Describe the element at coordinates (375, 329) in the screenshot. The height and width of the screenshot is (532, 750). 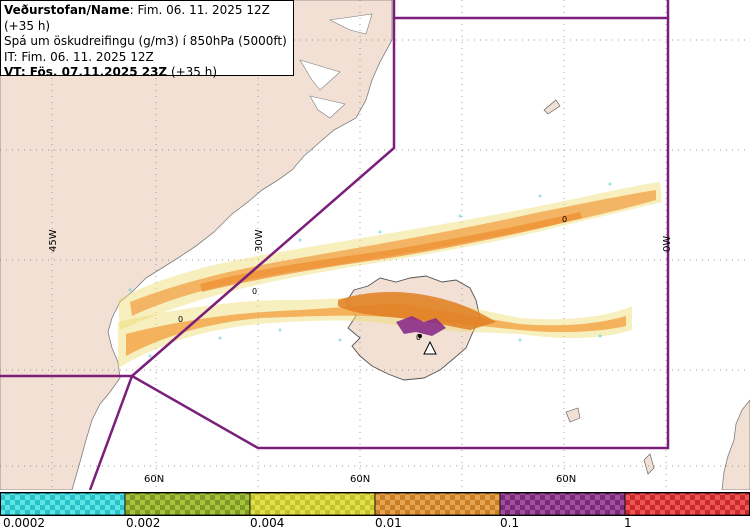
I see `ash-plume-south` at that location.